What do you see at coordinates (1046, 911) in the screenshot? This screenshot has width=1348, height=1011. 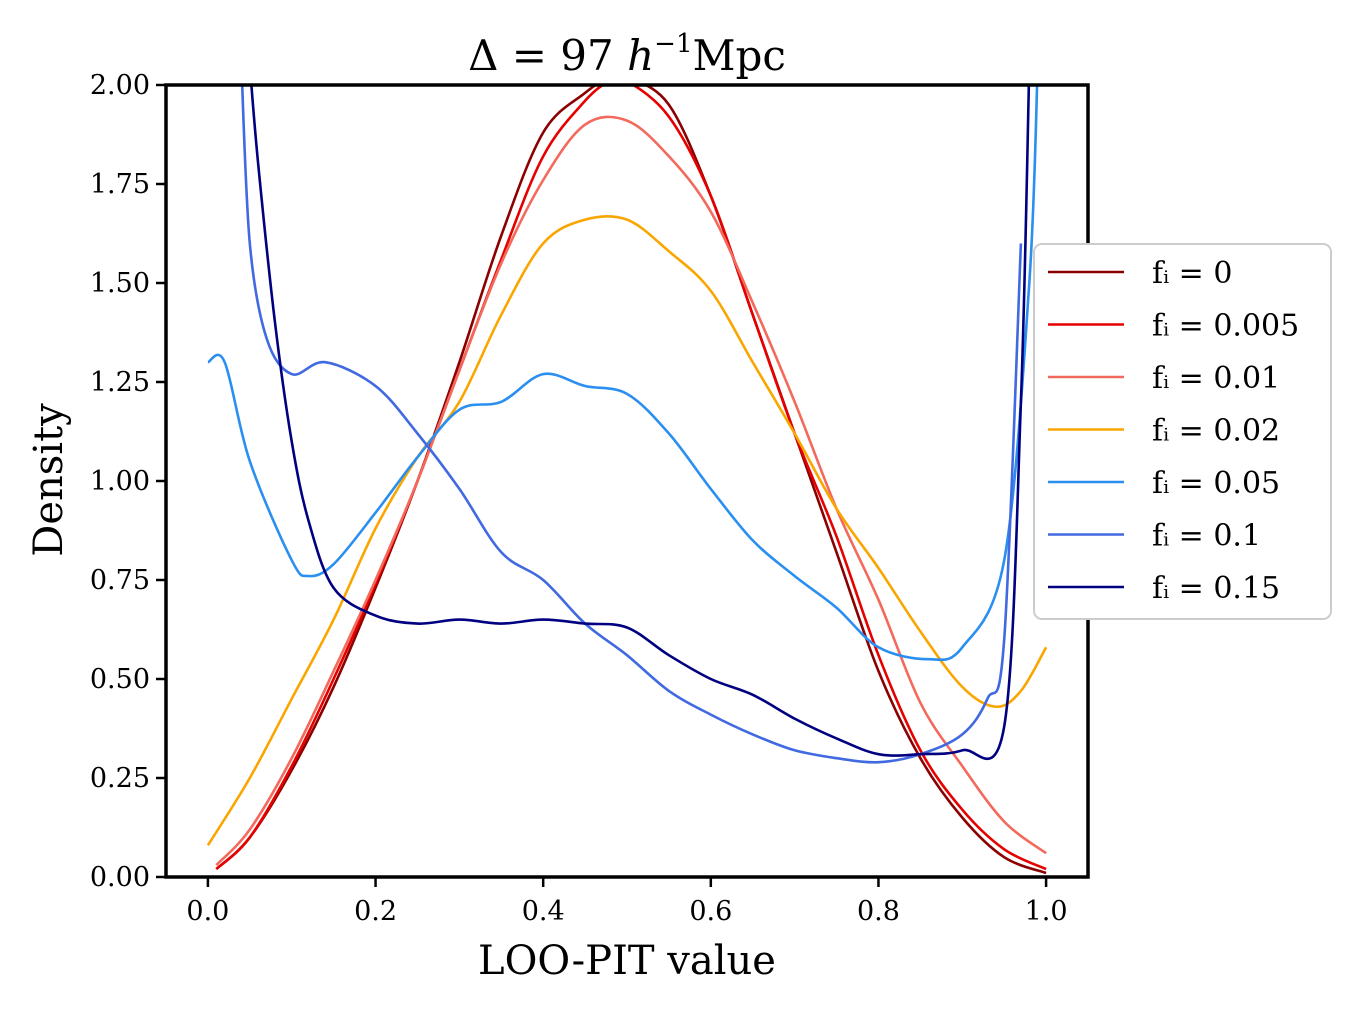 I see `x-tick-label: 1.0` at bounding box center [1046, 911].